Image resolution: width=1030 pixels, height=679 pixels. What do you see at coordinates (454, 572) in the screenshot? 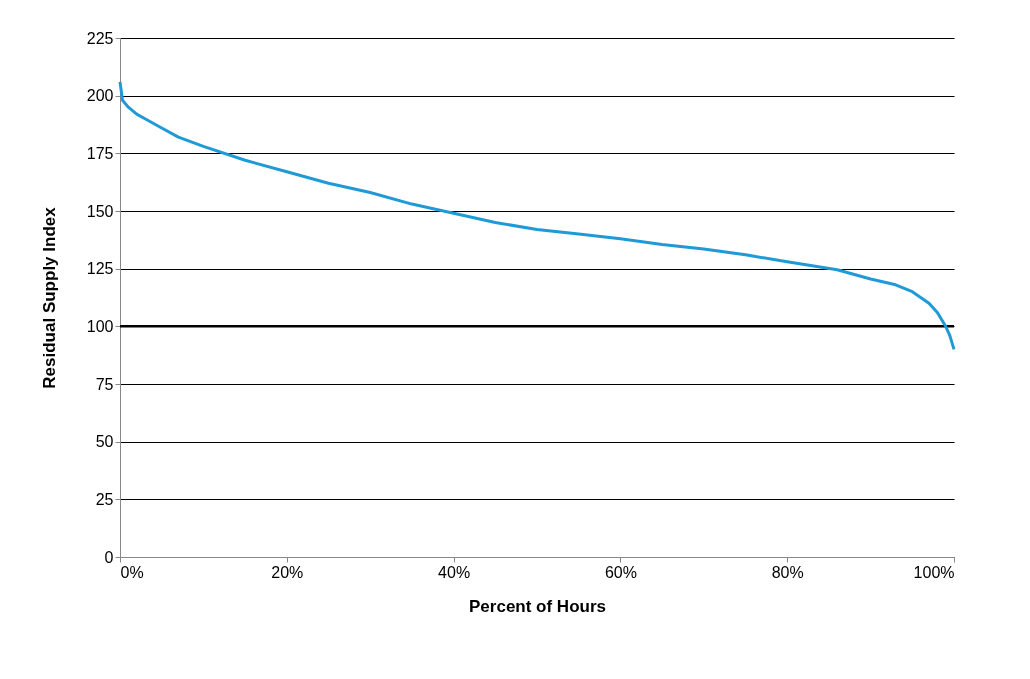
I see `x-tick-label: 40%` at bounding box center [454, 572].